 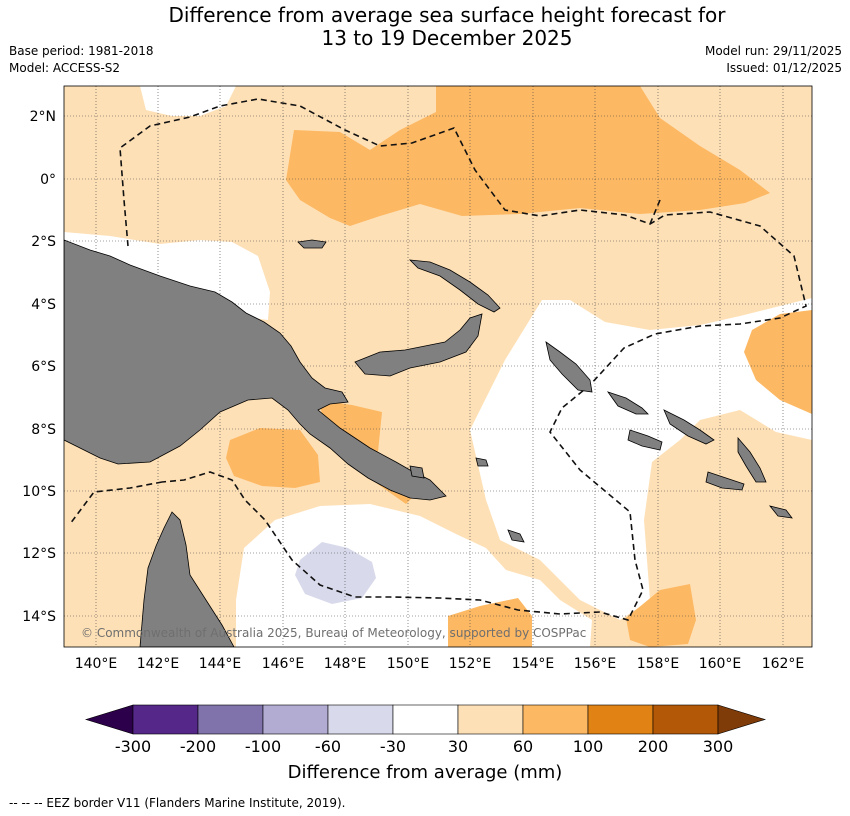 What do you see at coordinates (220, 664) in the screenshot?
I see `lon-label-144e: 144°E` at bounding box center [220, 664].